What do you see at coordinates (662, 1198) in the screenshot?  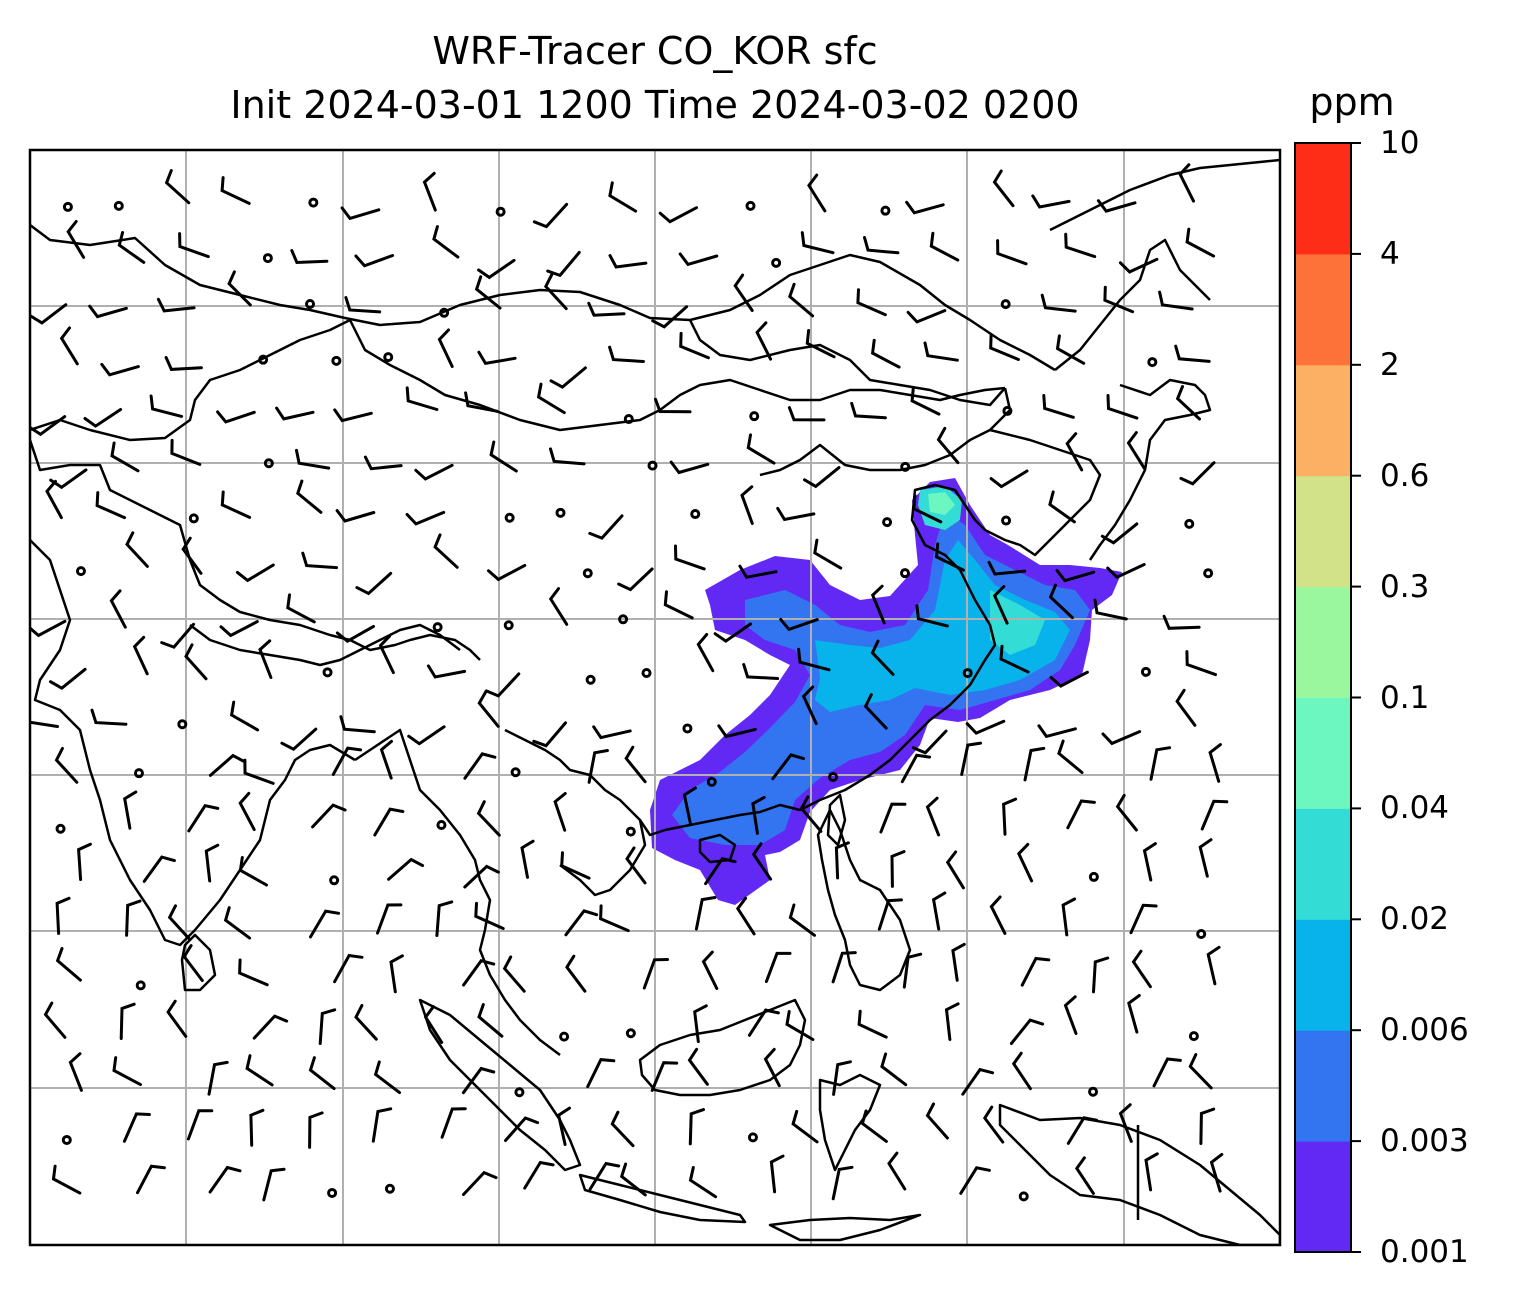 I see `java` at bounding box center [662, 1198].